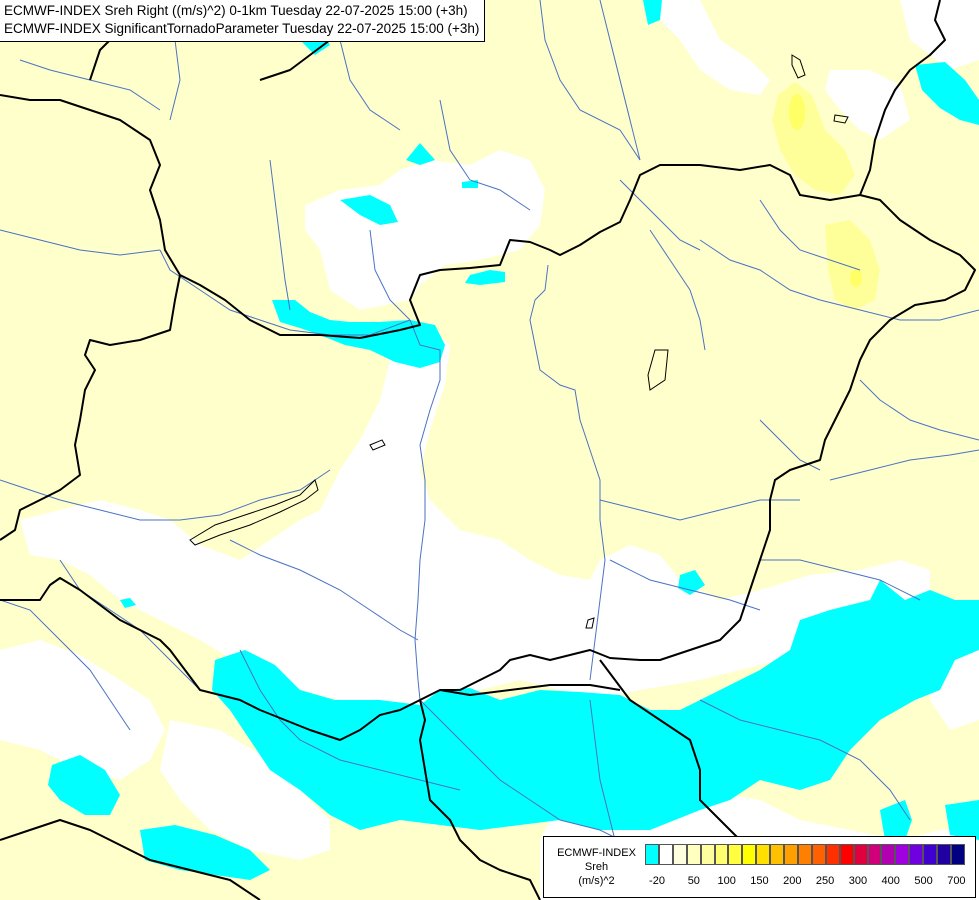 The height and width of the screenshot is (900, 979). I want to click on legend-tick-label: 400, so click(890, 881).